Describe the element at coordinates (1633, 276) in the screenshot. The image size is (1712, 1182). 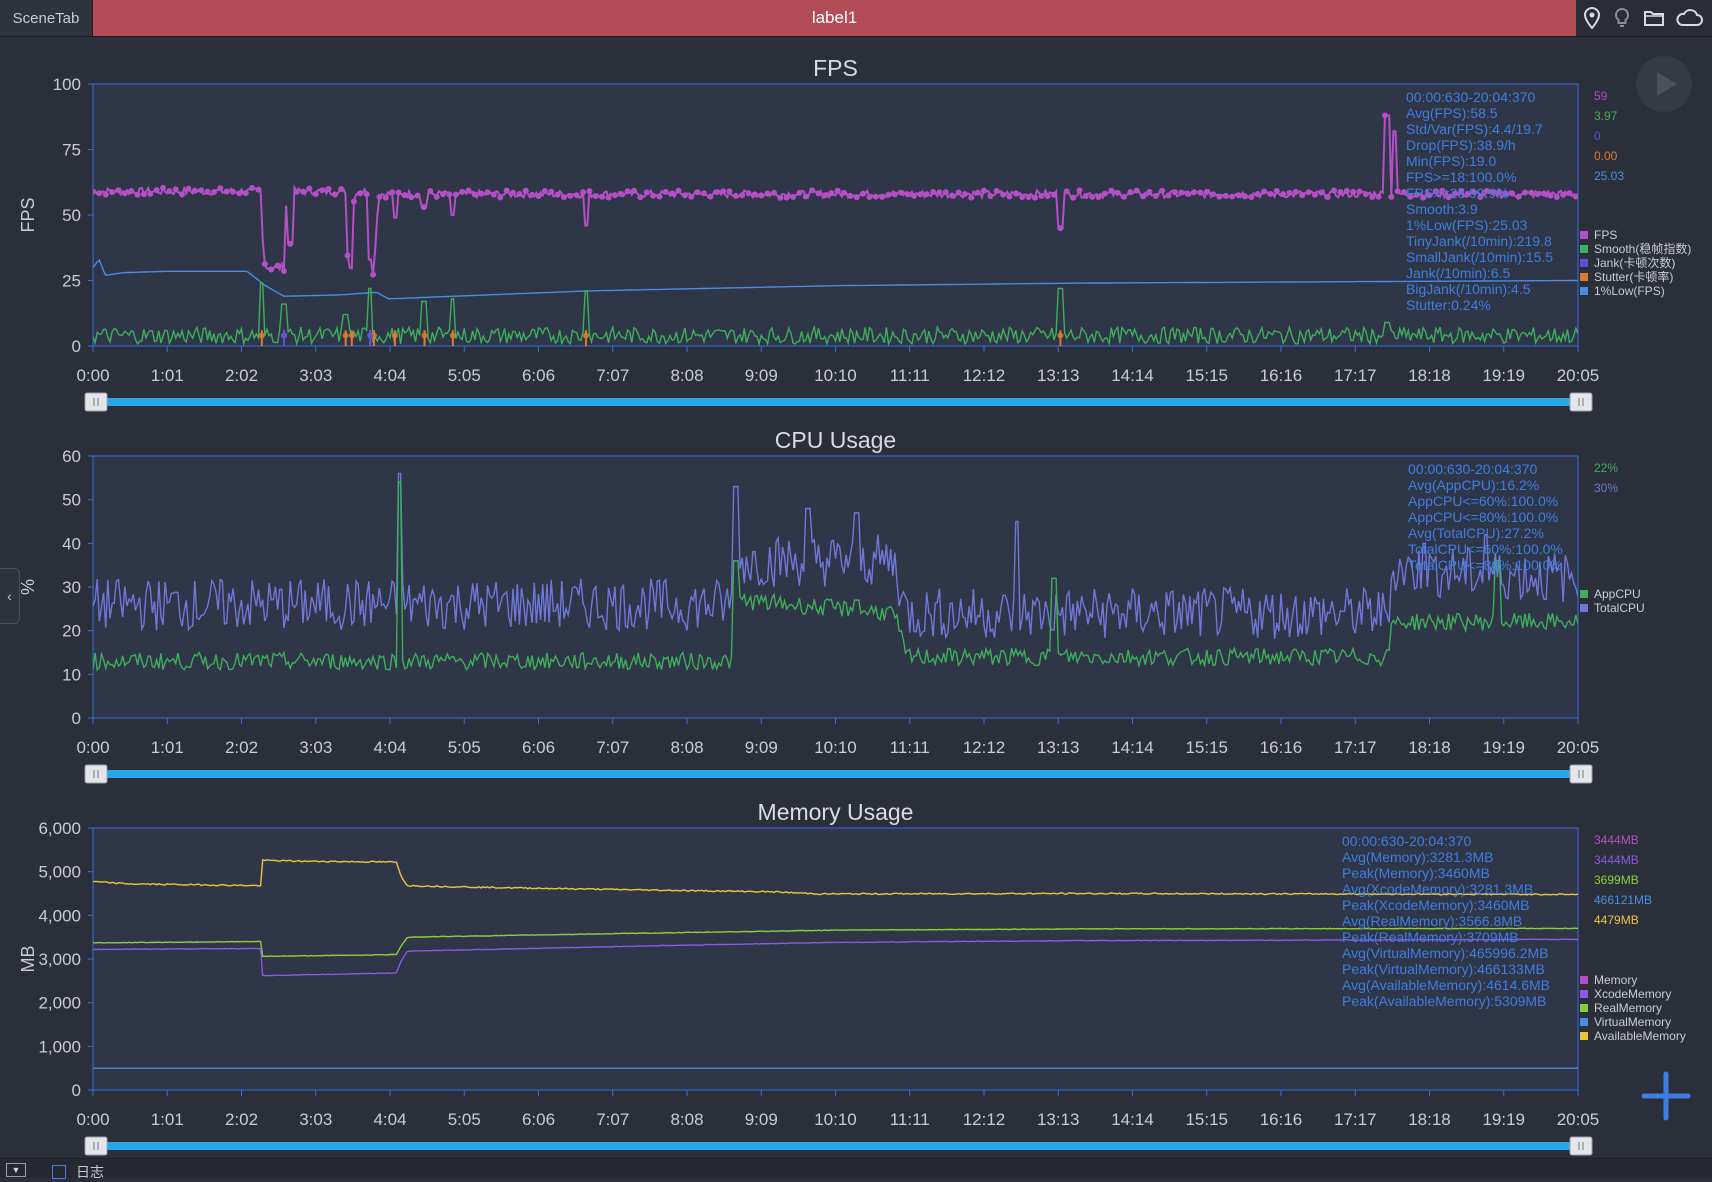
I see `legend-entry: Stutter(卡顿率)` at that location.